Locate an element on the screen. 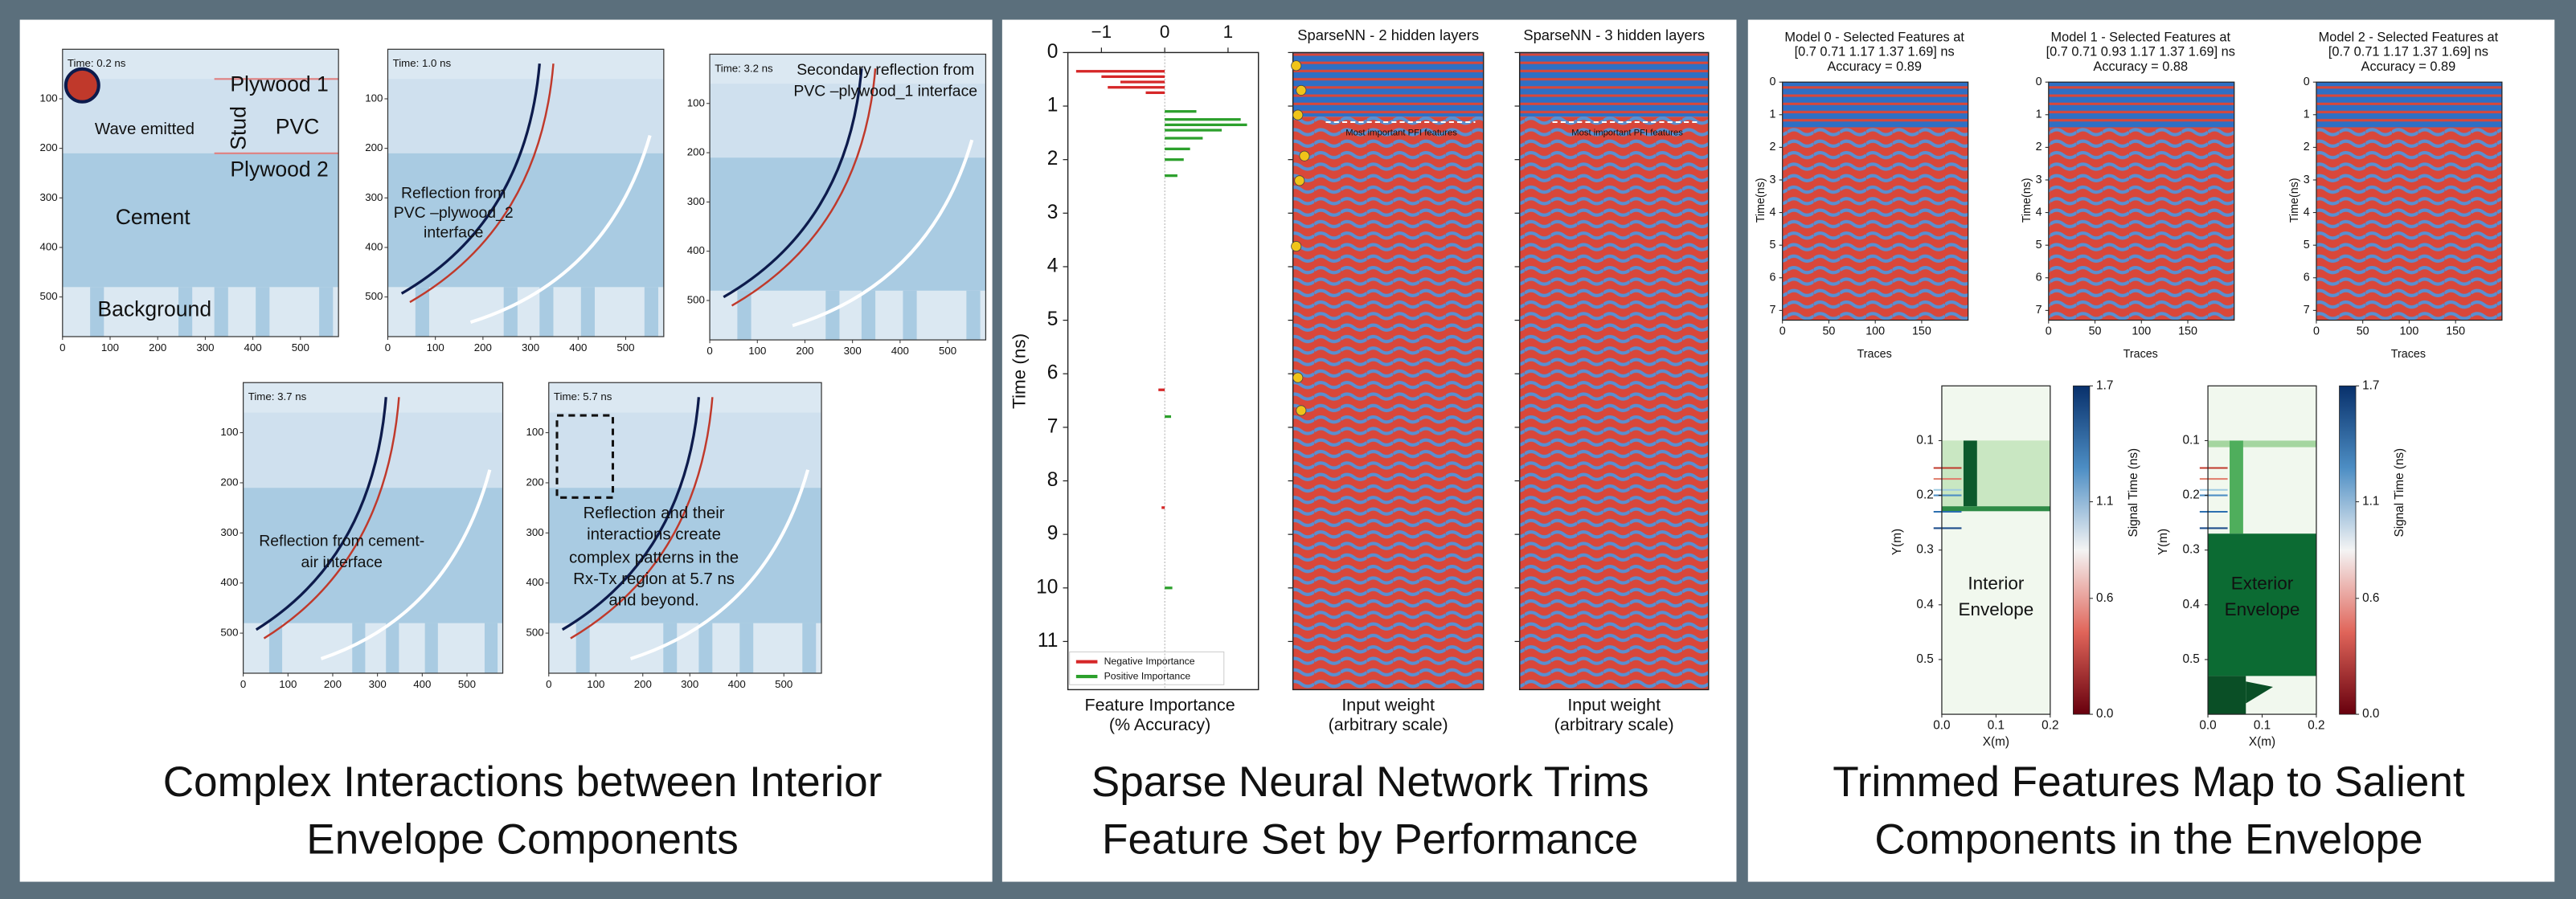 The width and height of the screenshot is (2576, 899). heatmap-title: SparseNN - 2 hidden layers is located at coordinates (1388, 35).